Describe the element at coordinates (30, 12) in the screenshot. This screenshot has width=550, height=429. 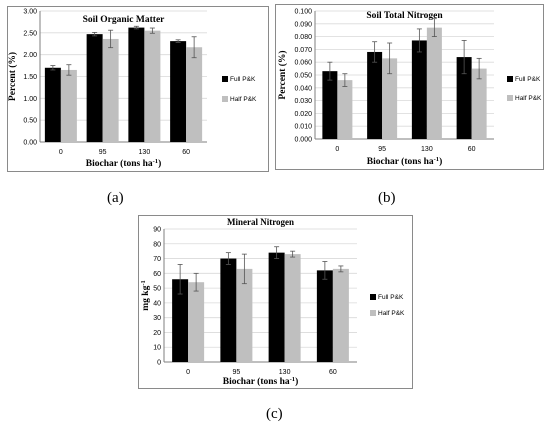
I see `y-tick-label: 3.00` at that location.